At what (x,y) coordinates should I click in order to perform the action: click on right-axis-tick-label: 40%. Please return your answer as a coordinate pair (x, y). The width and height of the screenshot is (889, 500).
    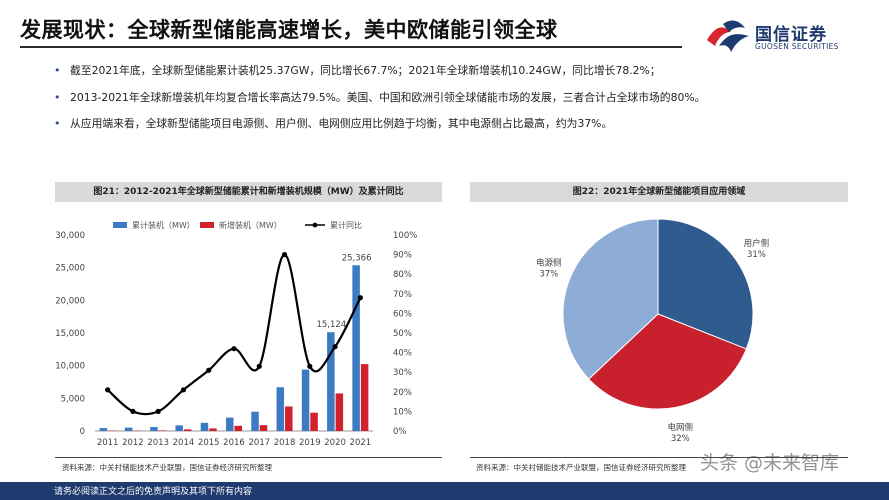
    Looking at the image, I should click on (402, 354).